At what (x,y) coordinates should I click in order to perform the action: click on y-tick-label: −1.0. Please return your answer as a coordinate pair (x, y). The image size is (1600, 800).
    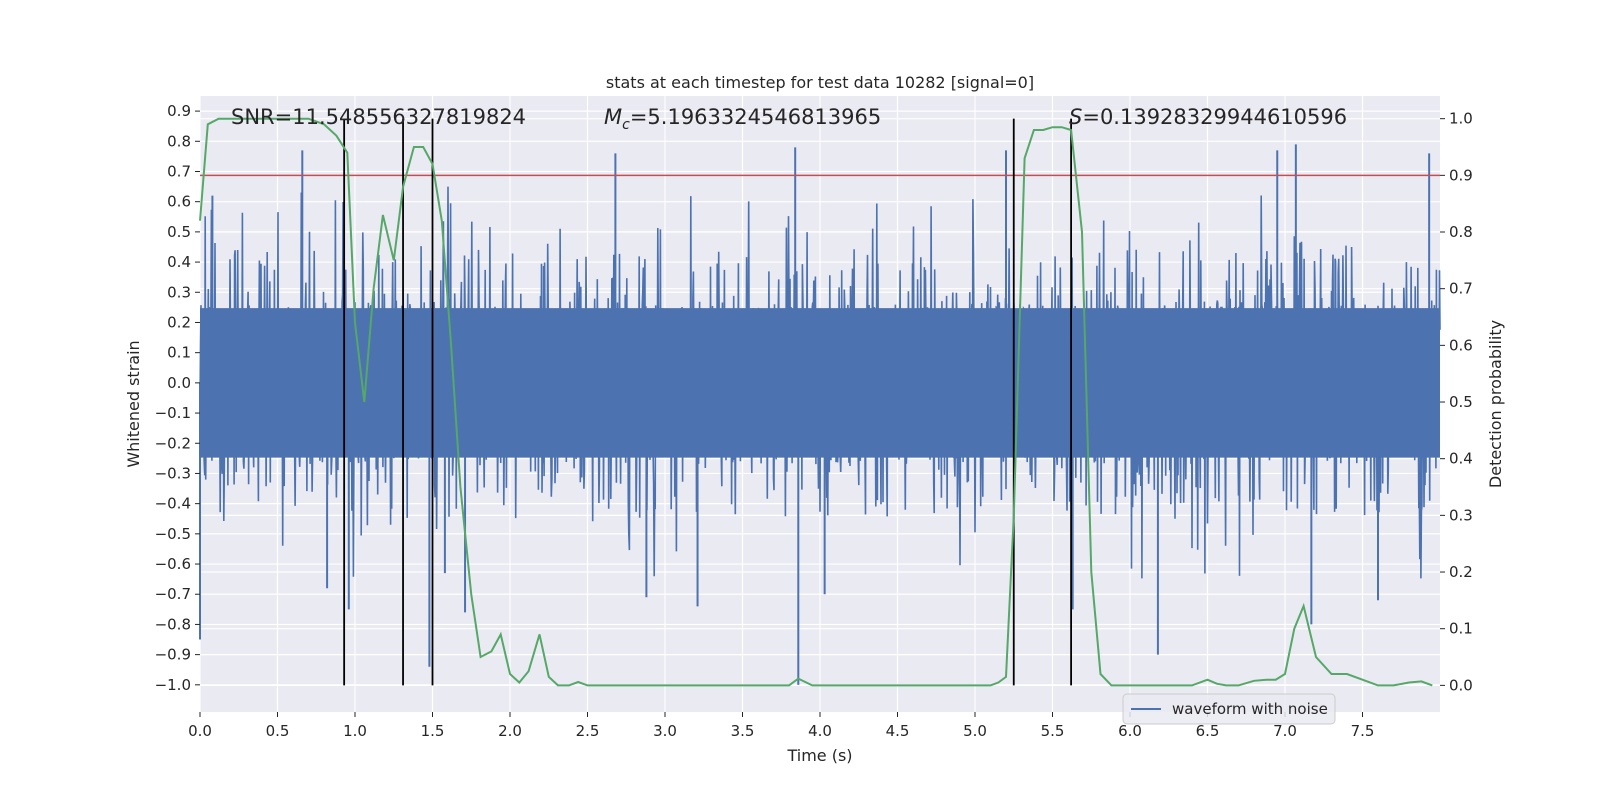
    Looking at the image, I should click on (173, 685).